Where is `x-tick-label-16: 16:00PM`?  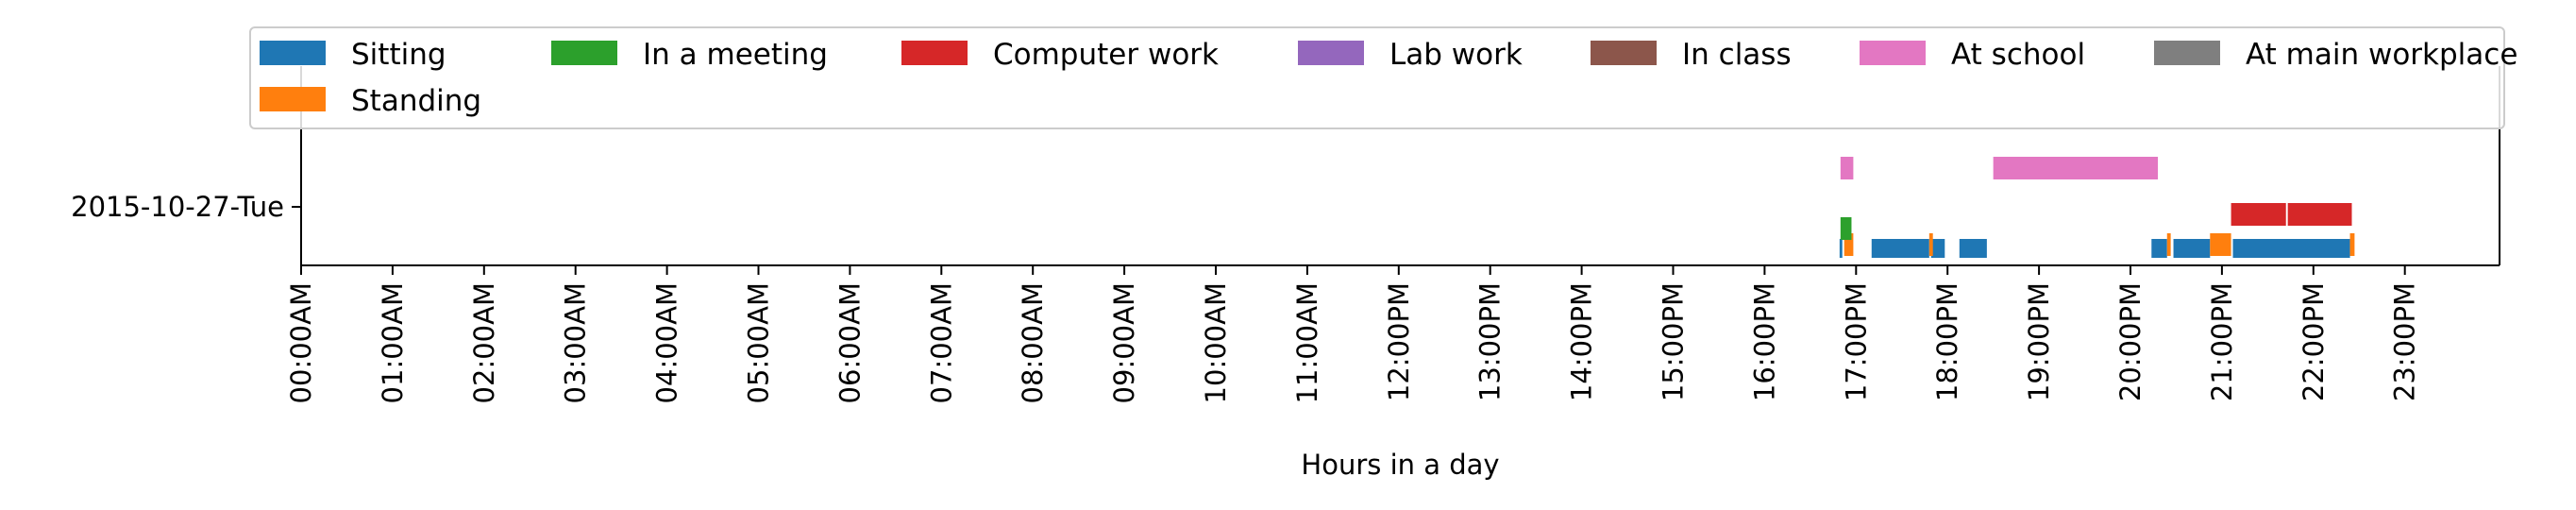 x-tick-label-16: 16:00PM is located at coordinates (1764, 341).